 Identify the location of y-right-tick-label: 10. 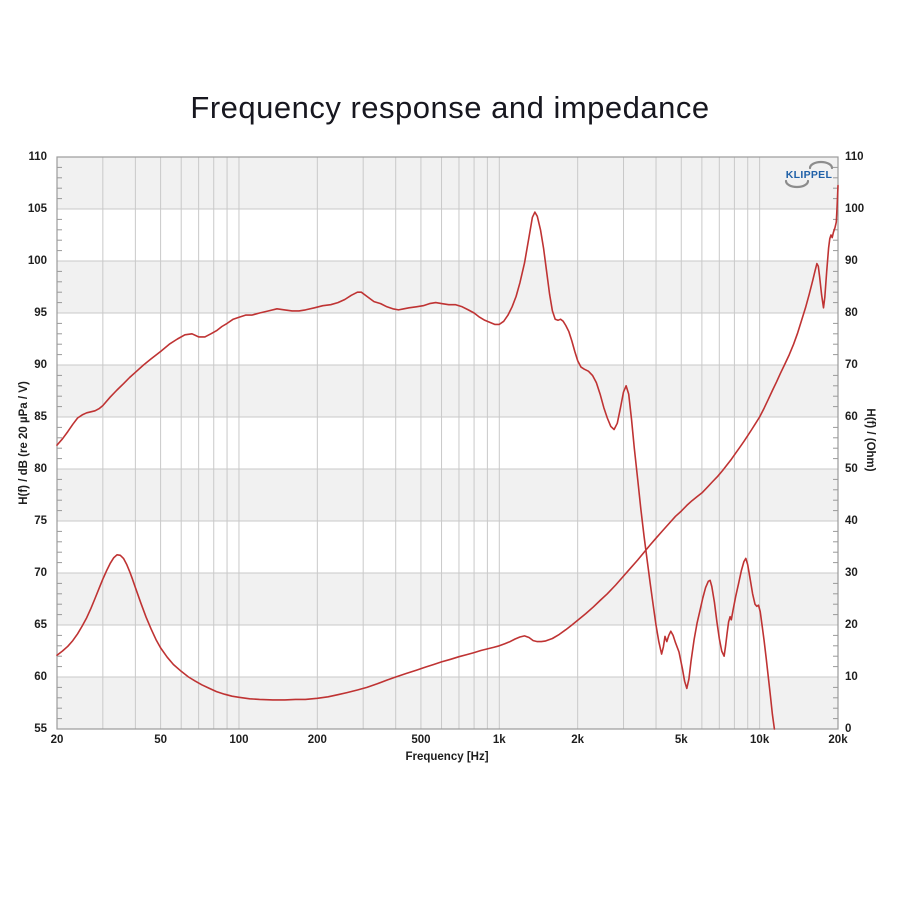
(851, 677).